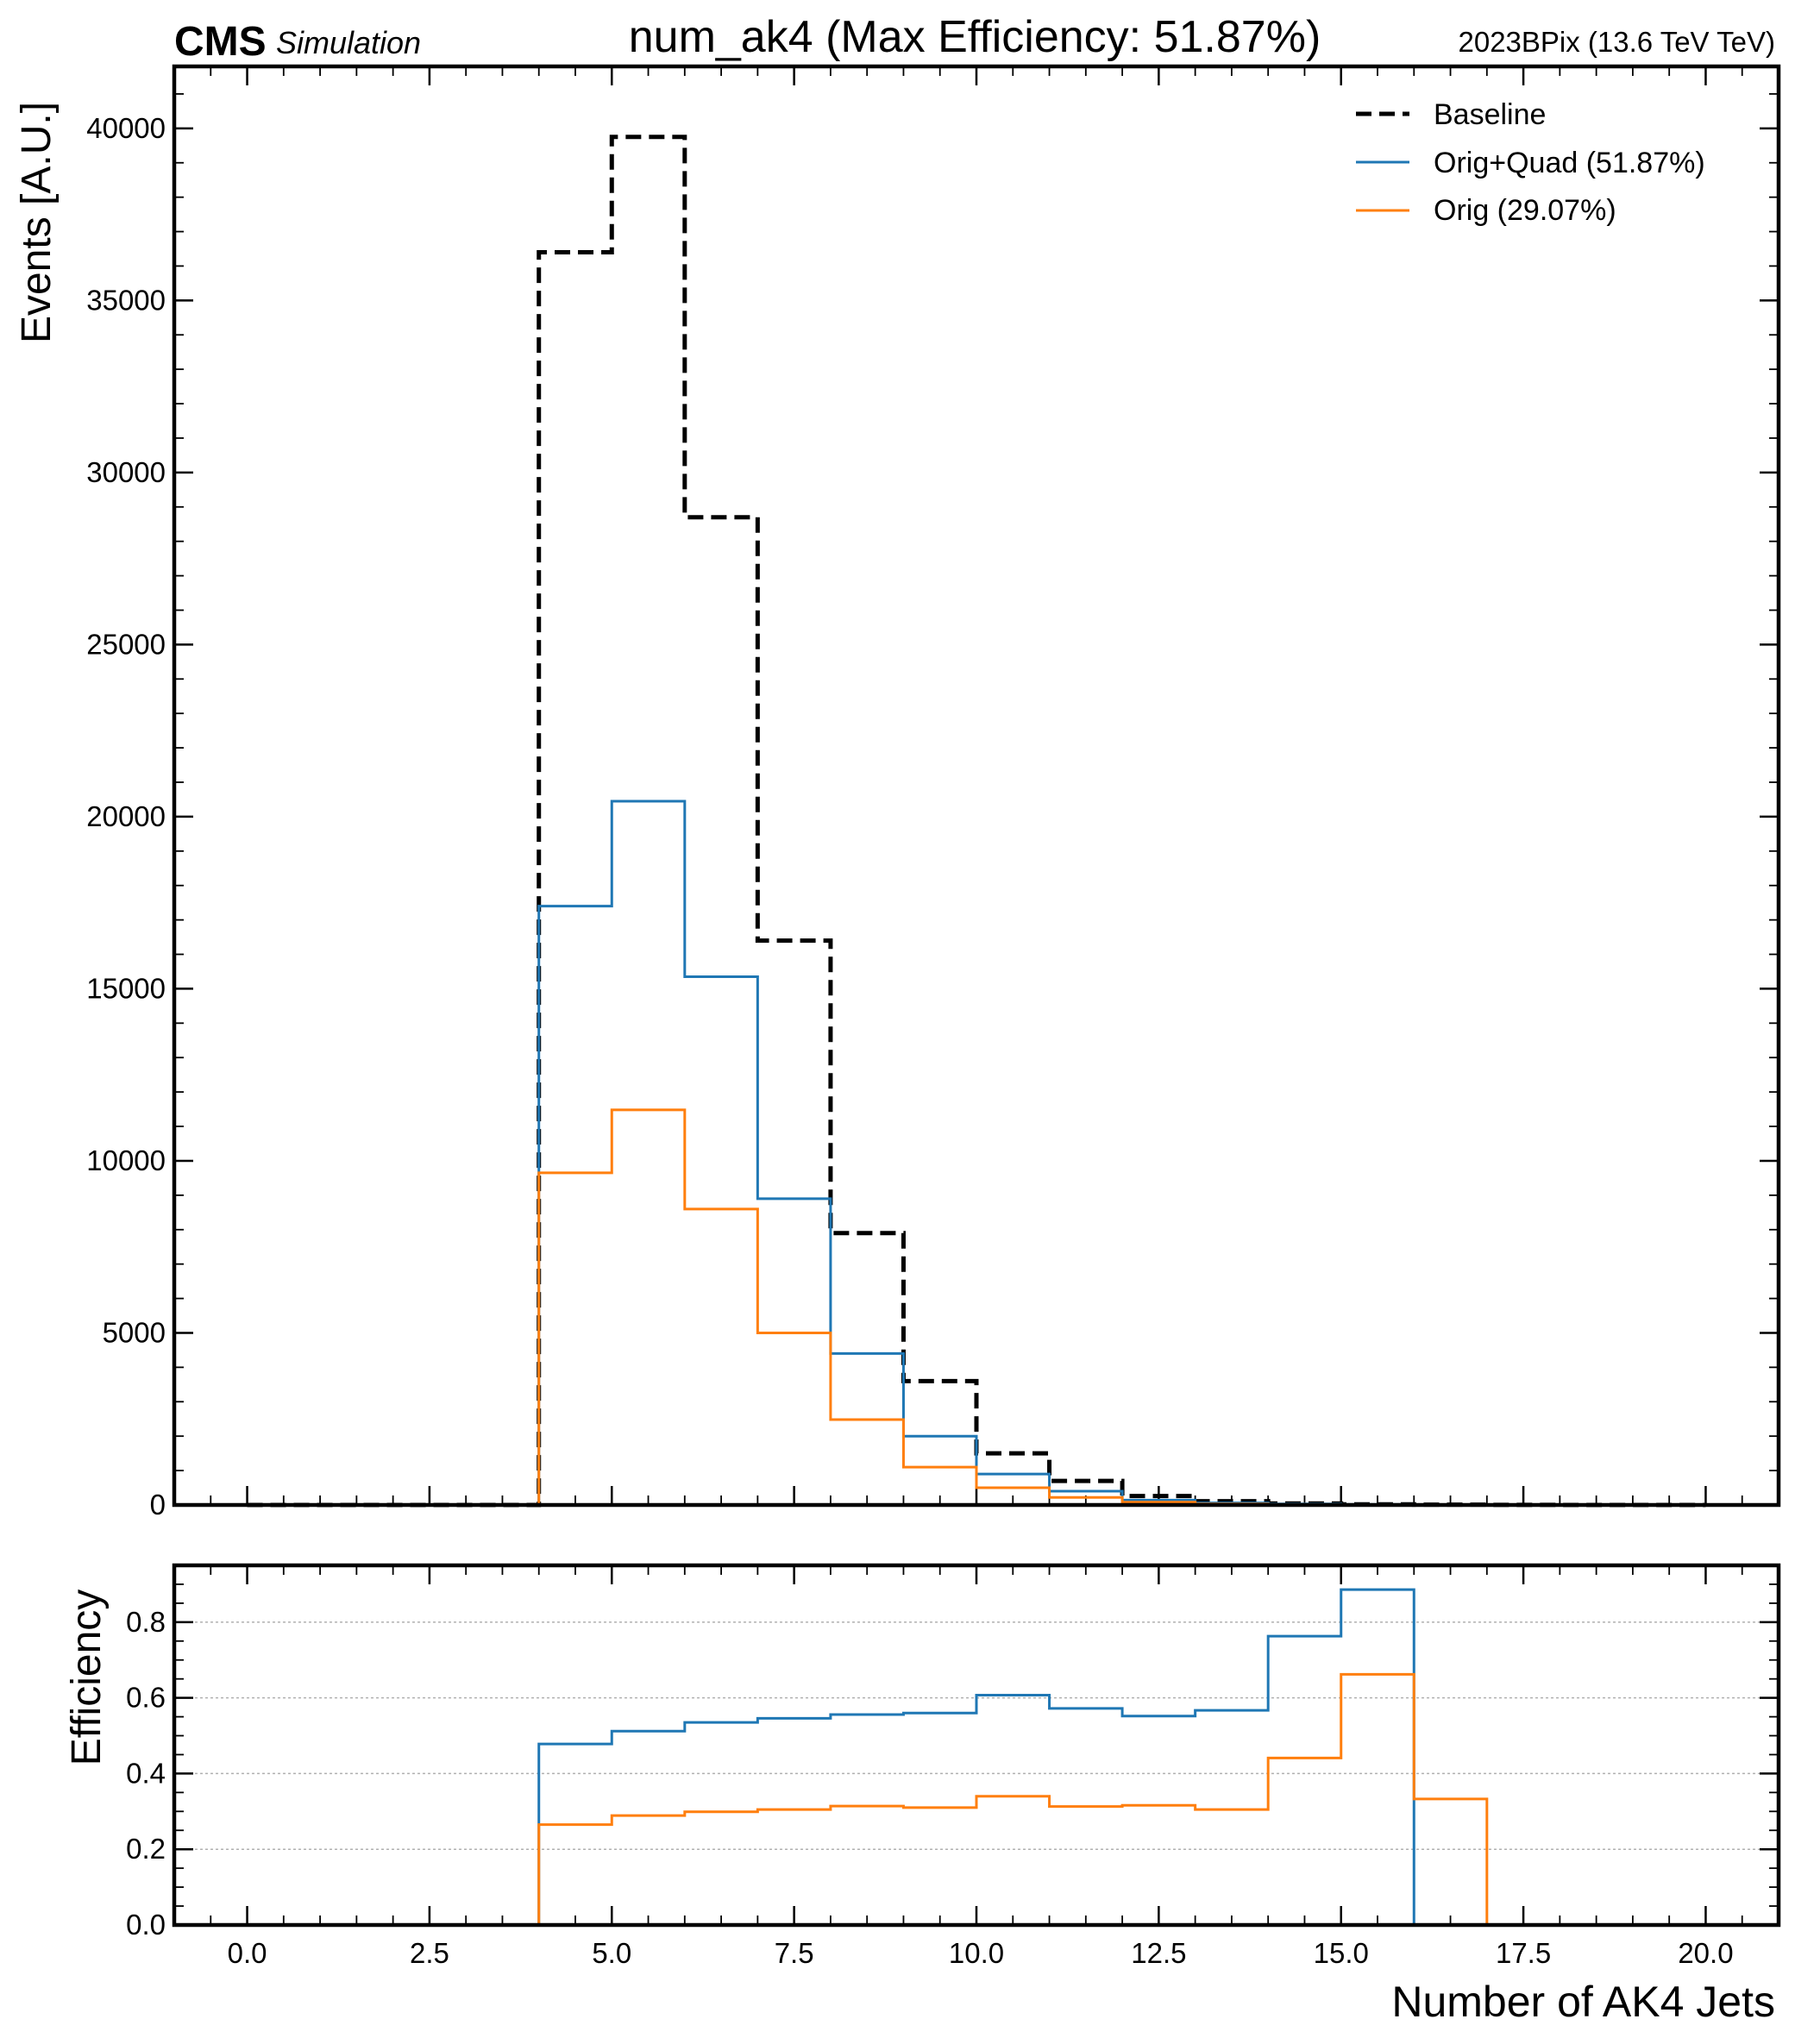 The height and width of the screenshot is (2044, 1795). What do you see at coordinates (126, 644) in the screenshot?
I see `y-tick-label: 25000` at bounding box center [126, 644].